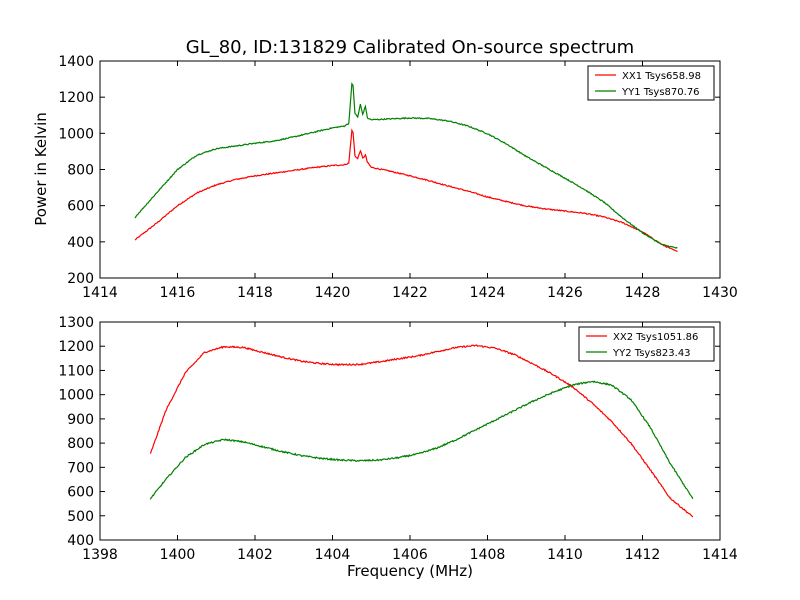 The image size is (800, 600). I want to click on series-line-xx, so click(406, 190).